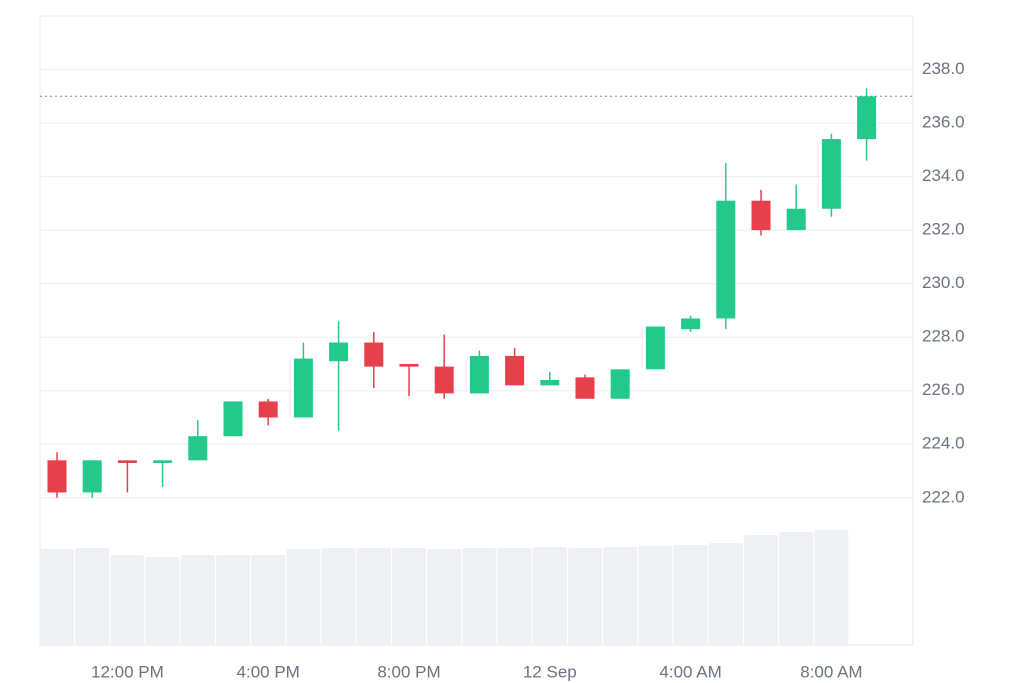 The height and width of the screenshot is (683, 1024). Describe the element at coordinates (268, 671) in the screenshot. I see `x-tick-label: 4:00 PM` at that location.